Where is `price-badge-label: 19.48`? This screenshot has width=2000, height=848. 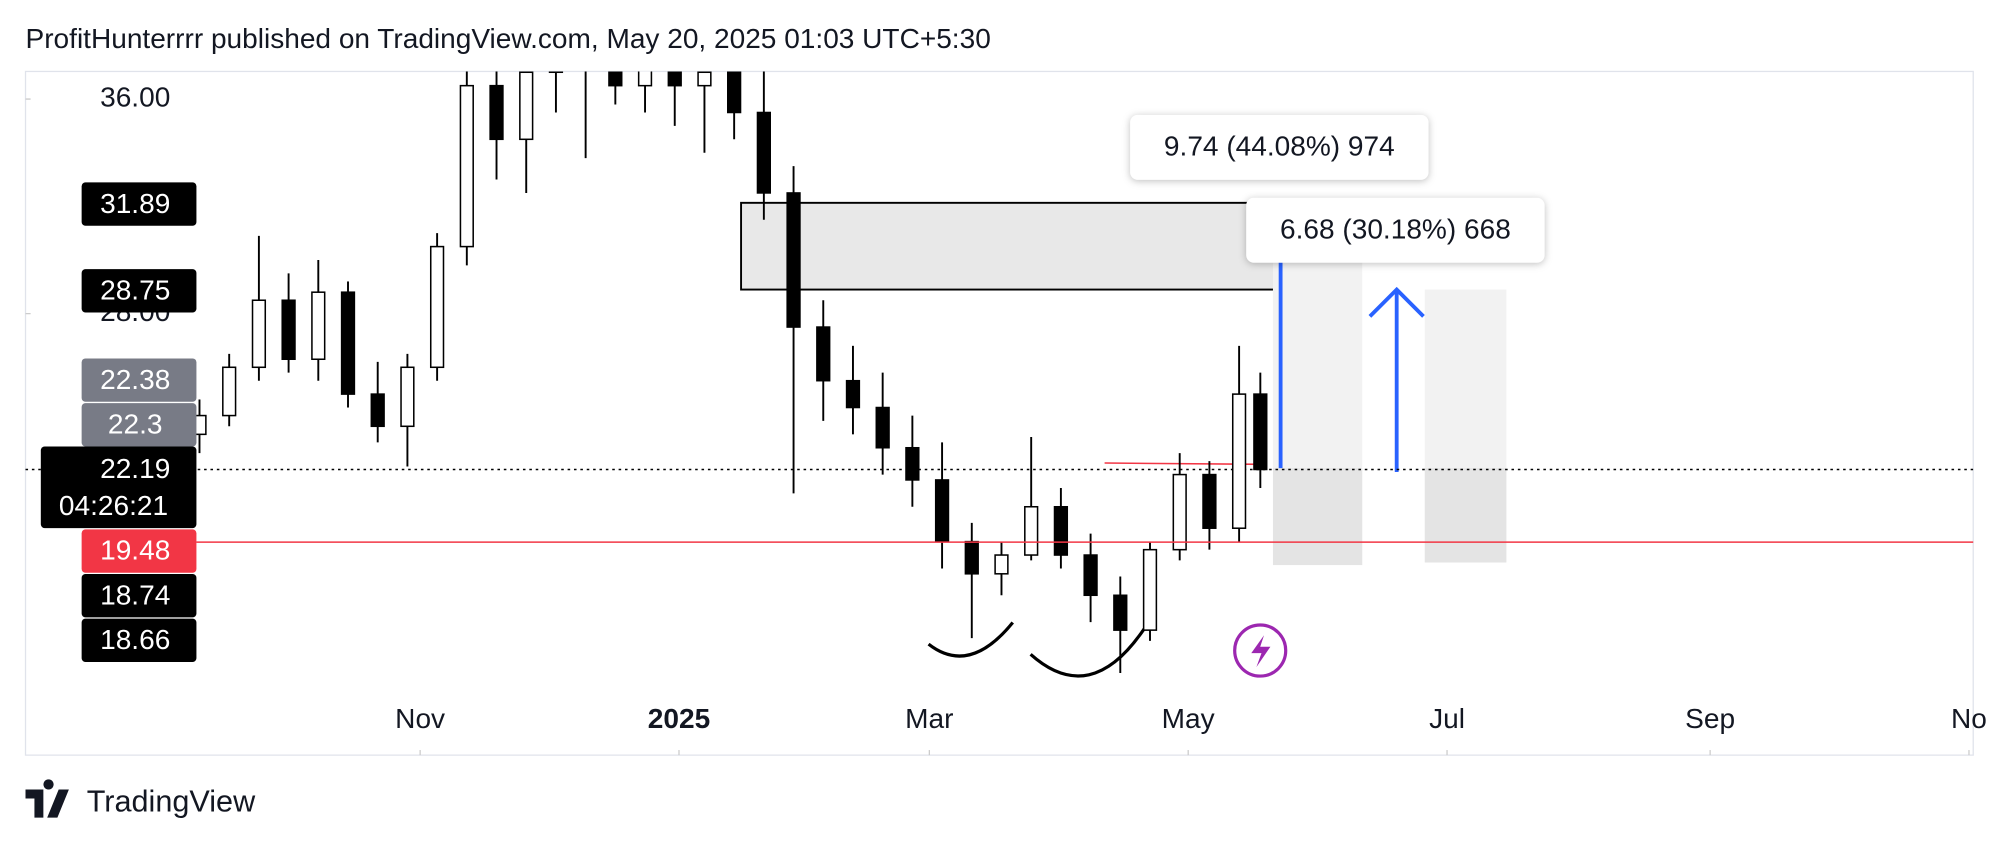
price-badge-label: 19.48 is located at coordinates (135, 550).